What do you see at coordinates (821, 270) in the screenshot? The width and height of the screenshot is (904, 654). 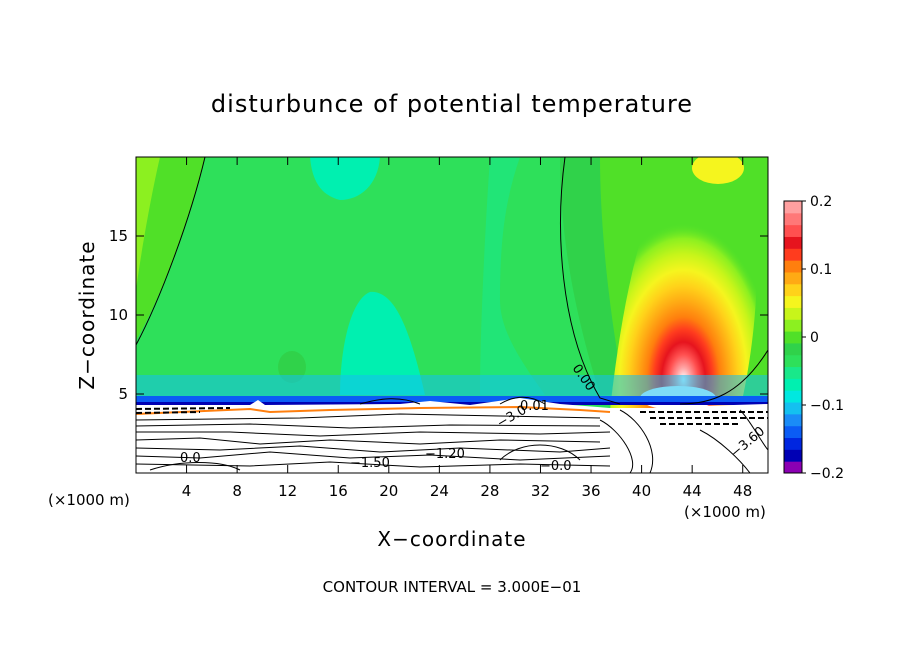 I see `colorbar-tick-label: 0.1` at bounding box center [821, 270].